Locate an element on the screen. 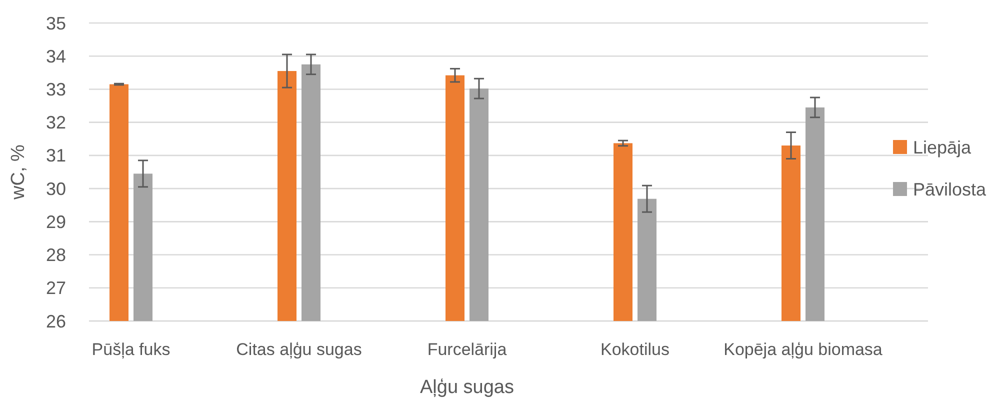 The width and height of the screenshot is (999, 403). y-tick-label: 29 is located at coordinates (56, 222).